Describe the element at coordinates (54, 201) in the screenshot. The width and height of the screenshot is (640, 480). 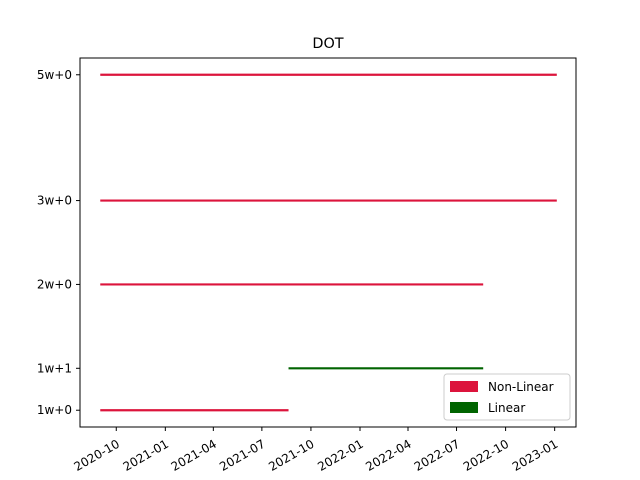
I see `y-tick-label-3: 3w+0` at that location.